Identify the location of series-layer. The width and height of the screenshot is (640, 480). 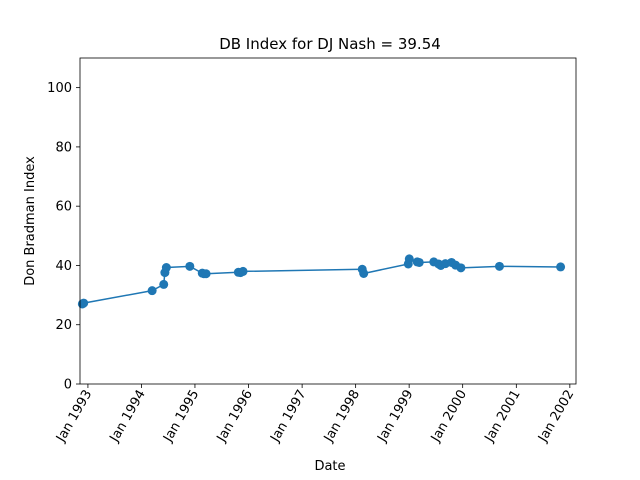
(321, 281).